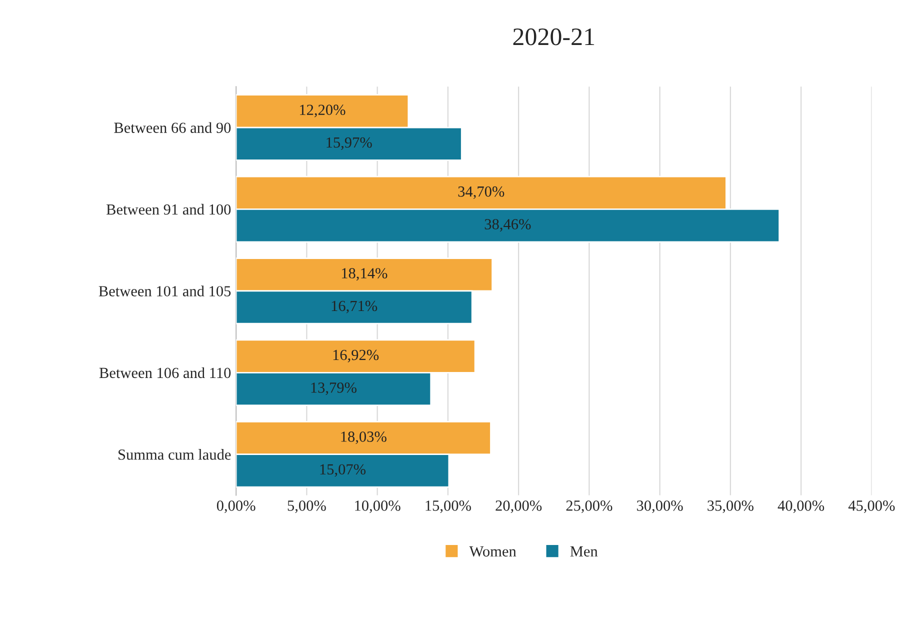 The width and height of the screenshot is (908, 619). I want to click on data-label: 18,14%, so click(365, 274).